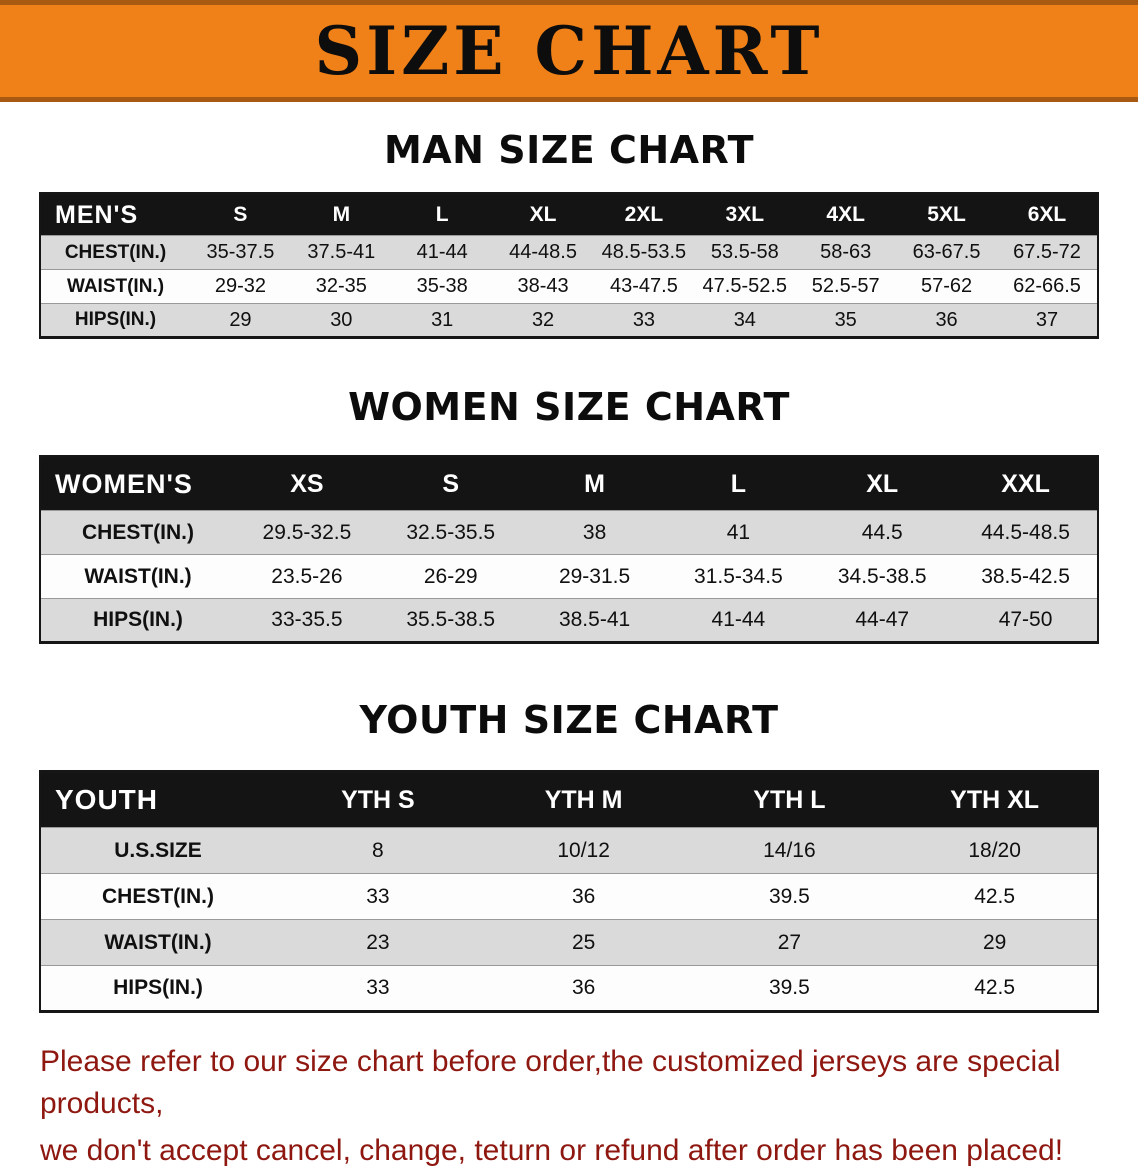 Image resolution: width=1138 pixels, height=1172 pixels. I want to click on size-value-cell: 29-32, so click(240, 286).